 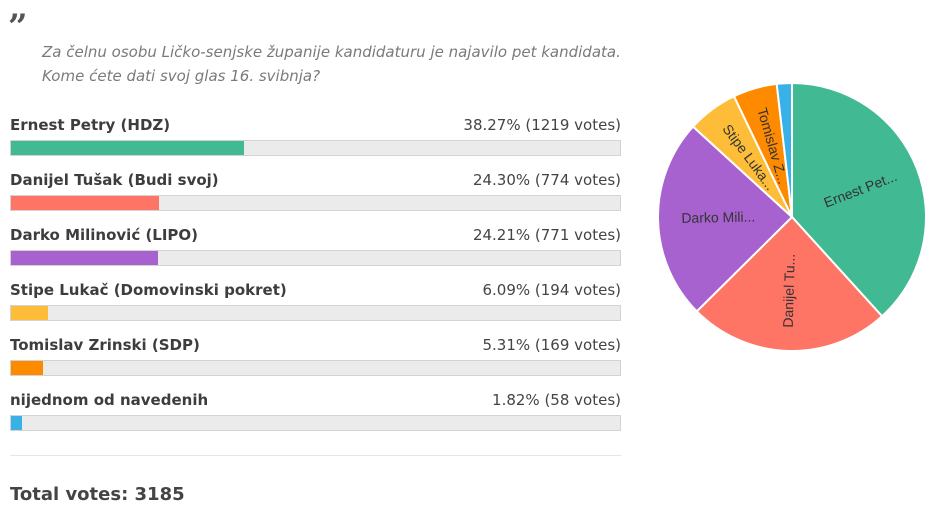 What do you see at coordinates (556, 400) in the screenshot?
I see `option-stat: 1.82% (58 votes)` at bounding box center [556, 400].